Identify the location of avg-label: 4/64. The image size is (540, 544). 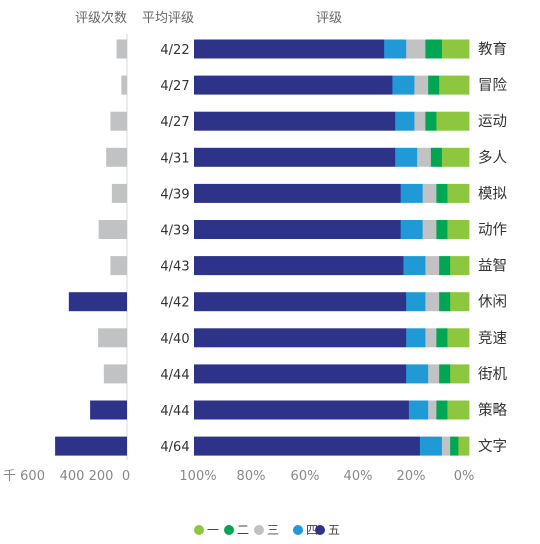
(174, 447).